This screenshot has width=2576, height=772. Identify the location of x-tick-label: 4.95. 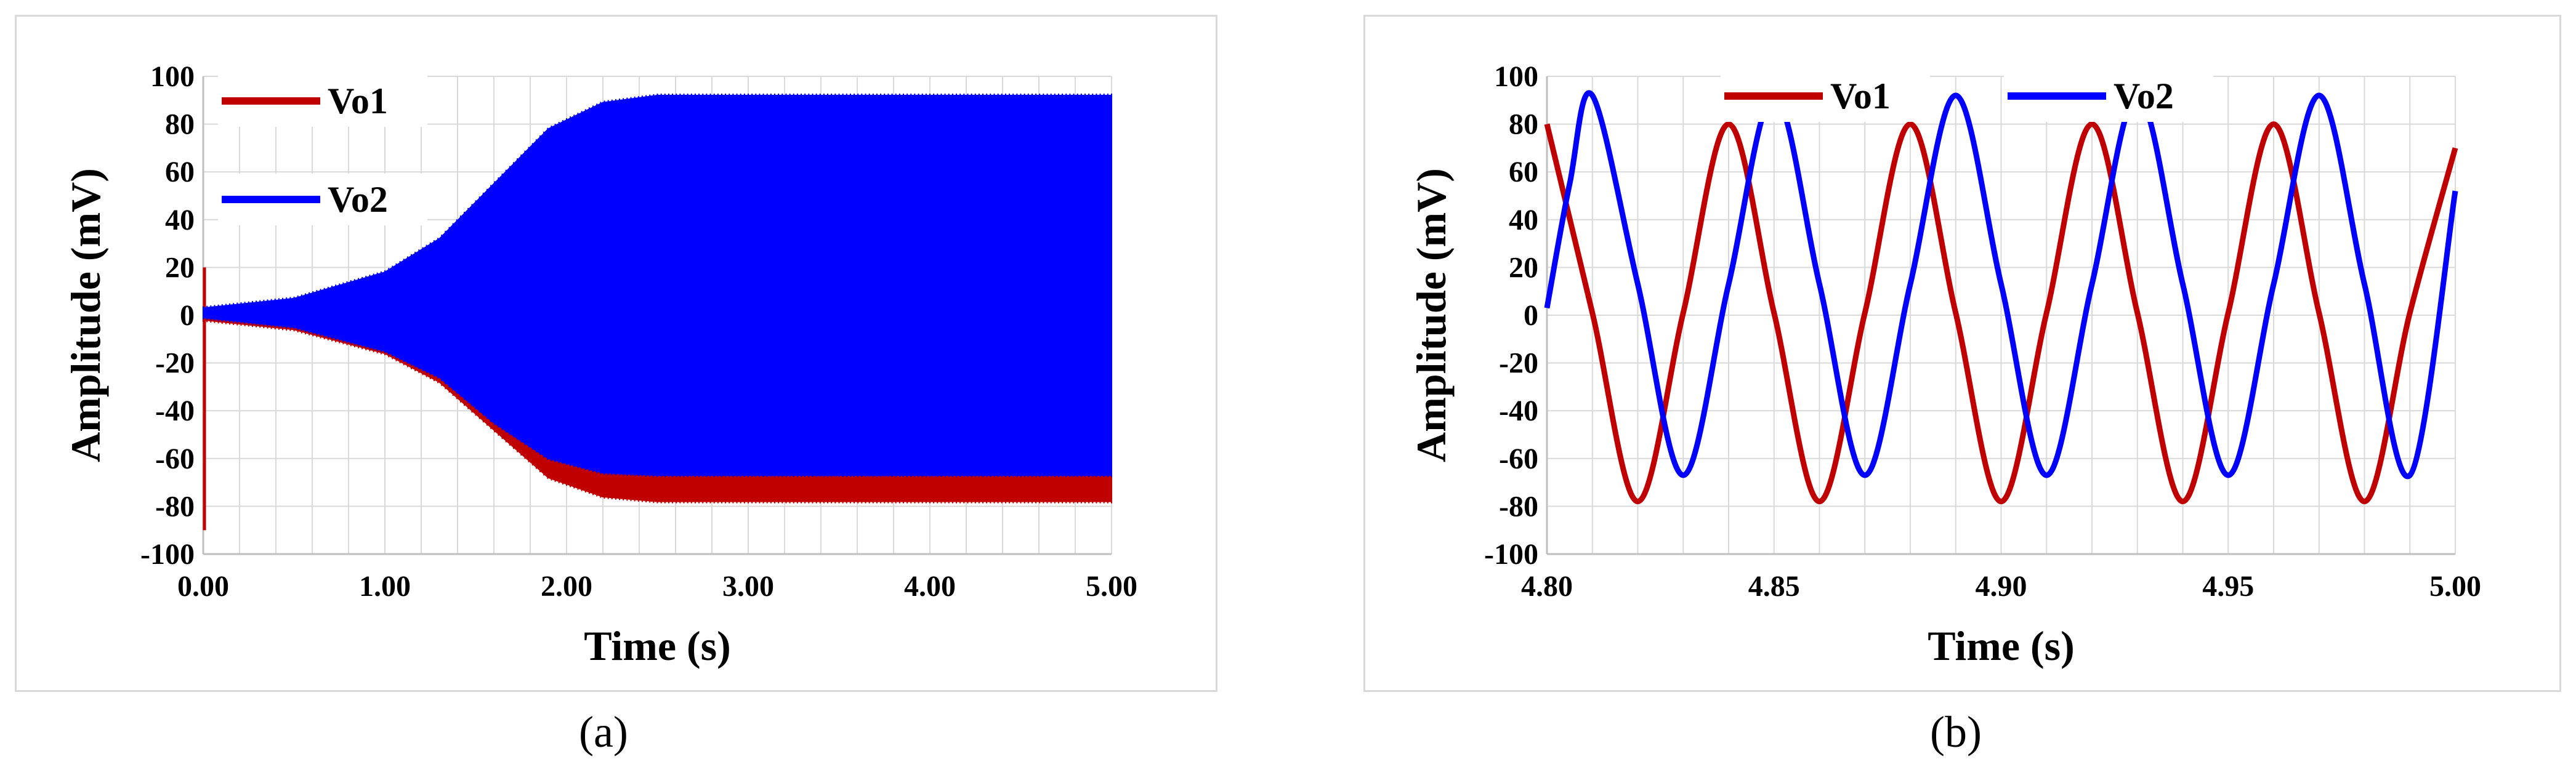
(2228, 586).